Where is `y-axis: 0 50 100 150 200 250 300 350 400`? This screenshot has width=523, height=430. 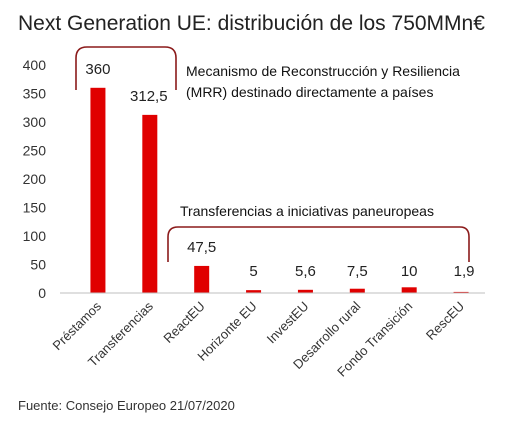 y-axis: 0 50 100 150 200 250 300 350 400 is located at coordinates (35, 179).